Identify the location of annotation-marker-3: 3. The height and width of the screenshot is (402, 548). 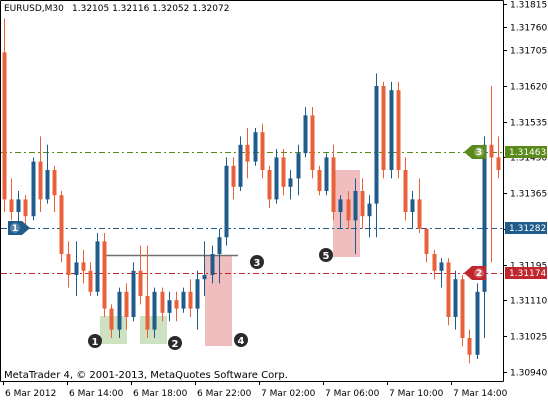
(257, 262).